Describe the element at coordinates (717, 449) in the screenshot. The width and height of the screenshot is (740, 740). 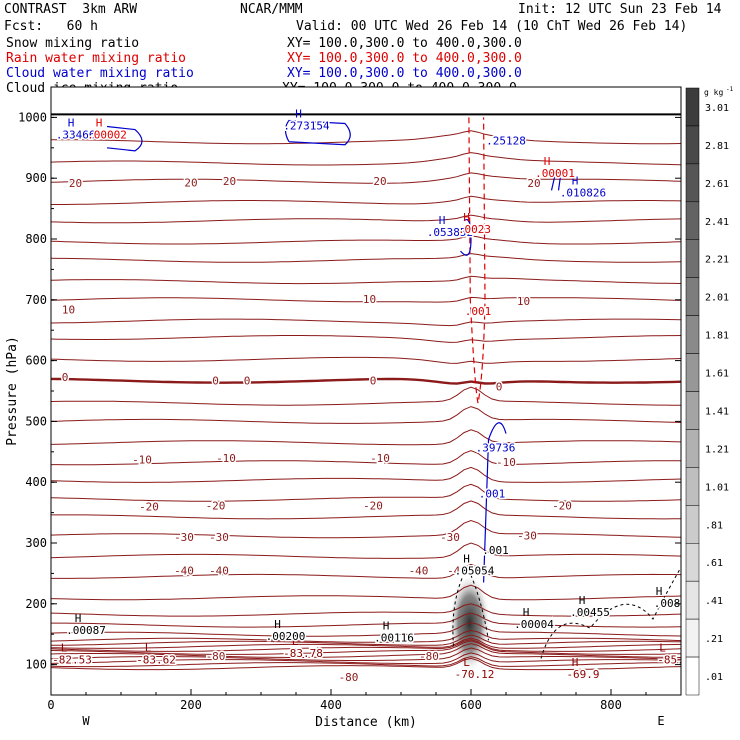
I see `colorbar-label: 1.21` at that location.